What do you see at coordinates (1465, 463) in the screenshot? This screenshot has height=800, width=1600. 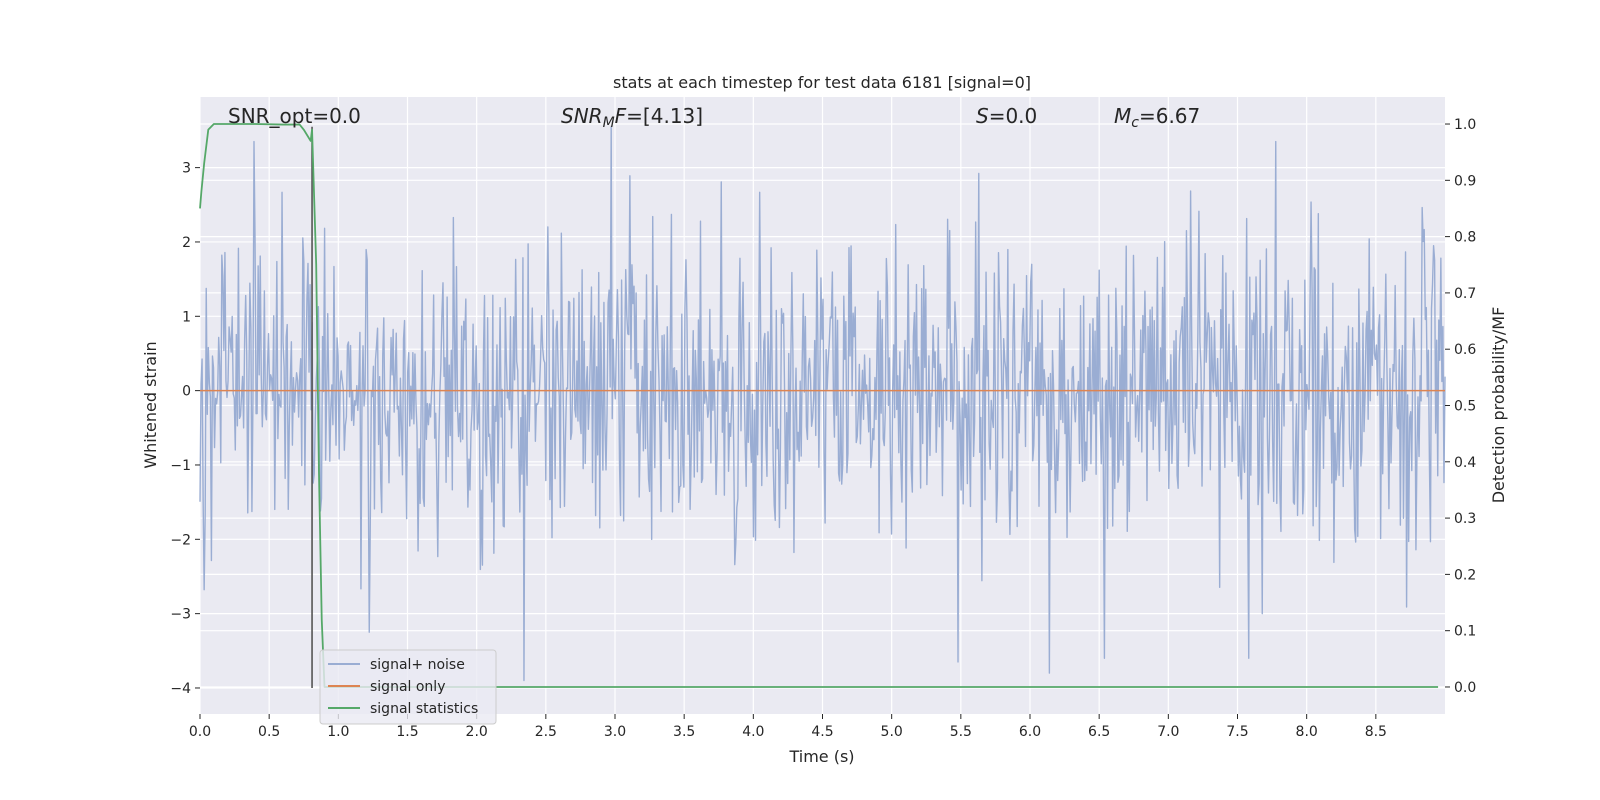 I see `y2-tick-label: 0.4` at bounding box center [1465, 463].